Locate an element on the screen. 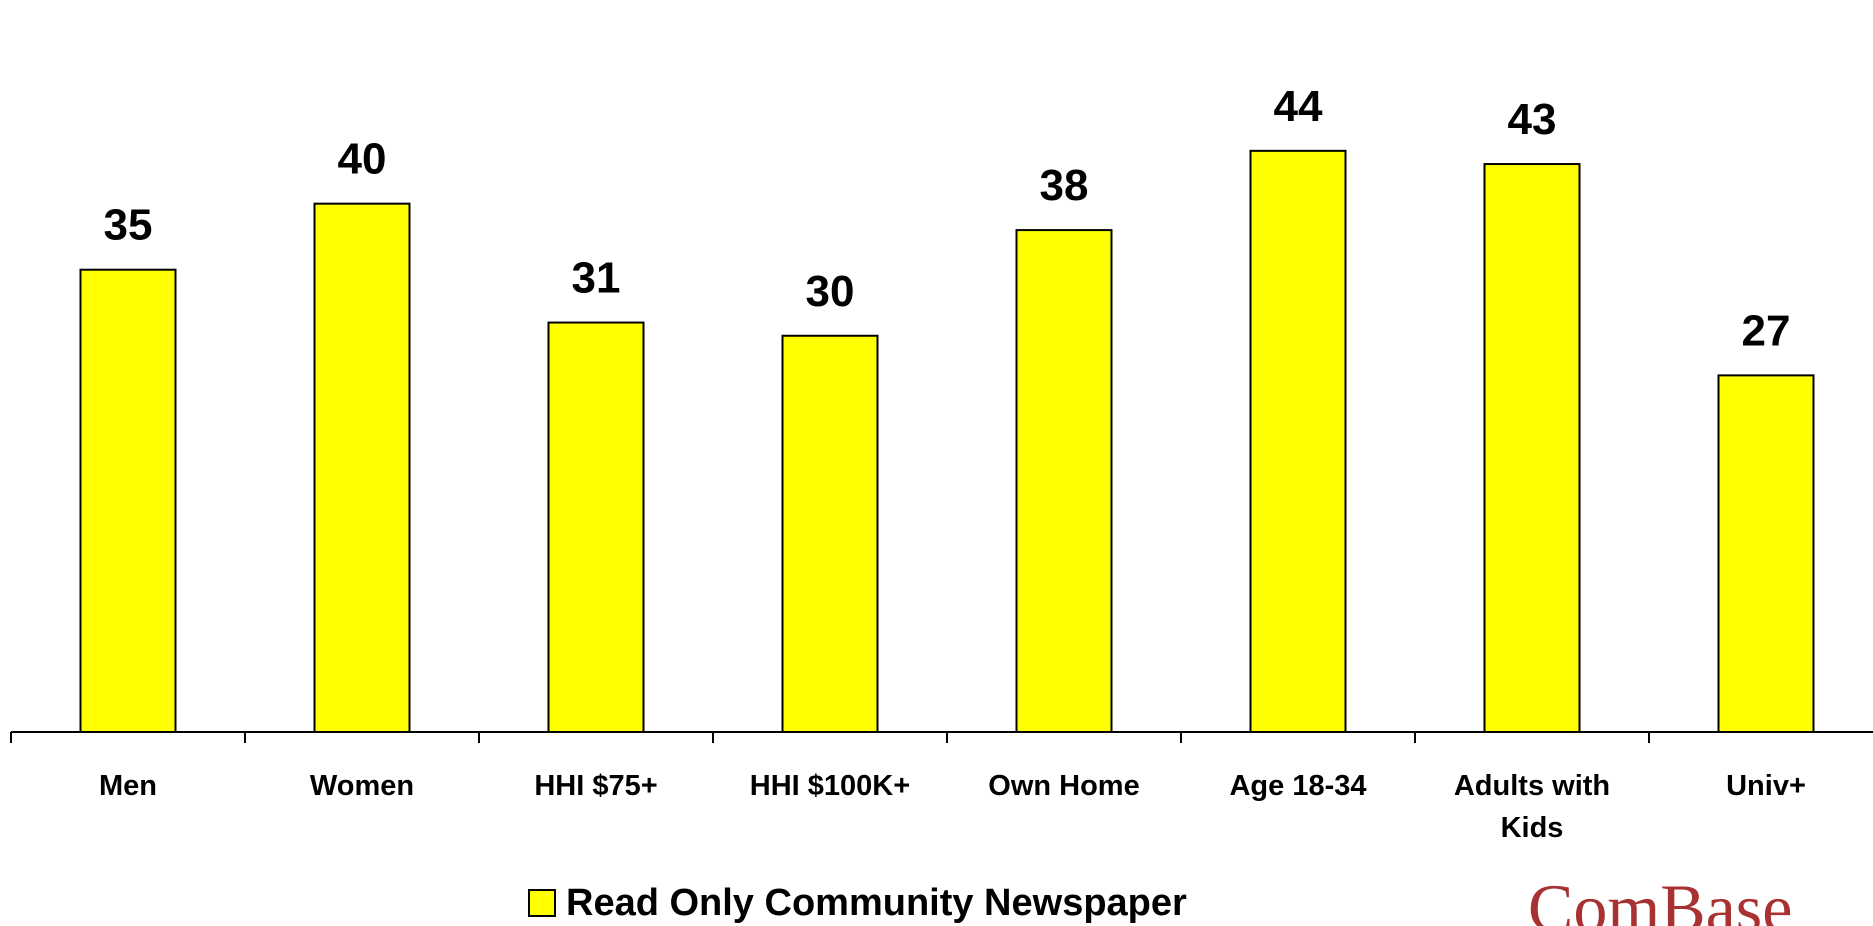 This screenshot has width=1873, height=926. x-axis is located at coordinates (941, 737).